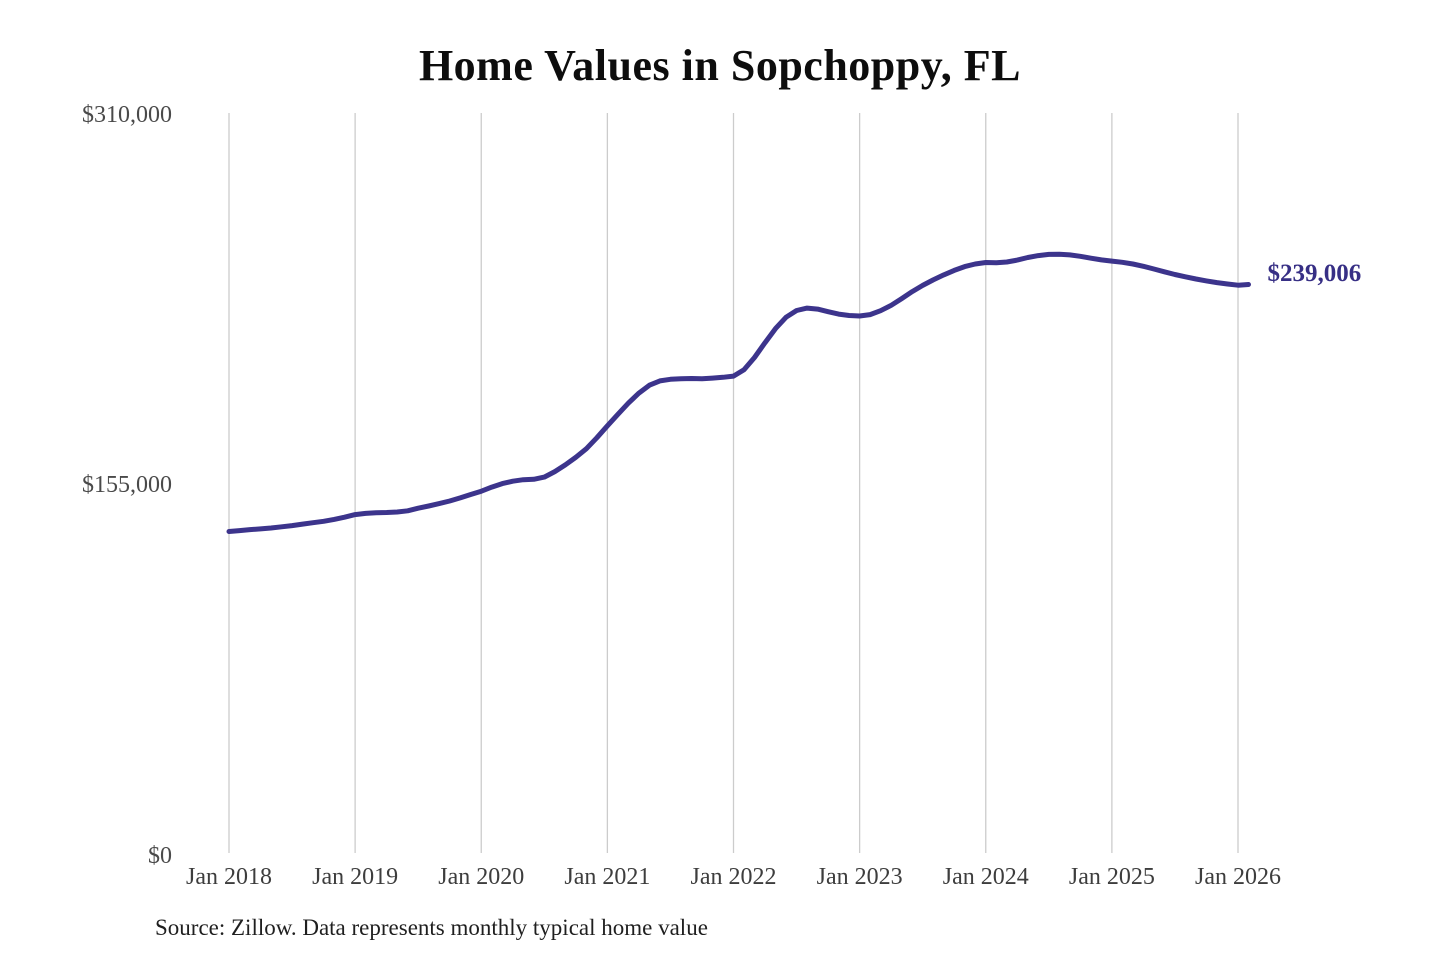  I want to click on x-axis-tick-jan-2020: Jan 2020, so click(481, 877).